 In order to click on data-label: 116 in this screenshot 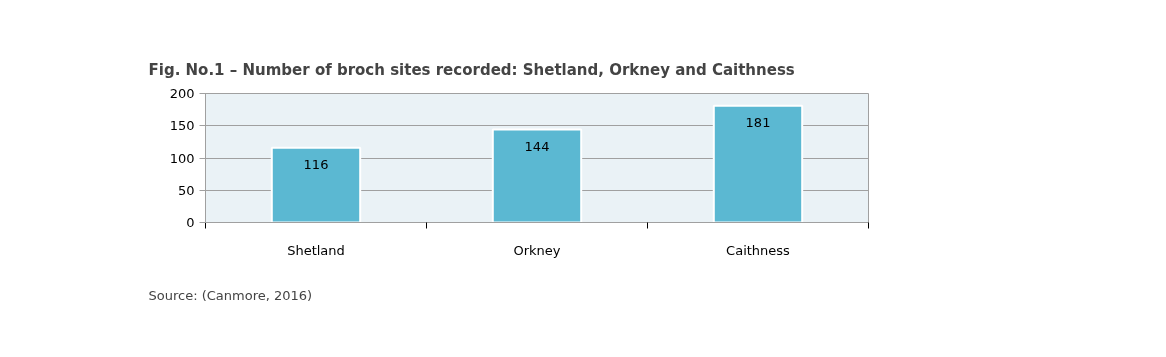, I will do `click(316, 164)`.